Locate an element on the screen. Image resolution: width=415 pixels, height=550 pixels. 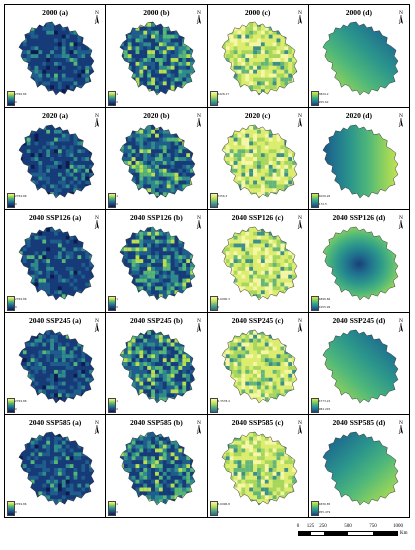
scale-bar-graphic is located at coordinates (348, 533).